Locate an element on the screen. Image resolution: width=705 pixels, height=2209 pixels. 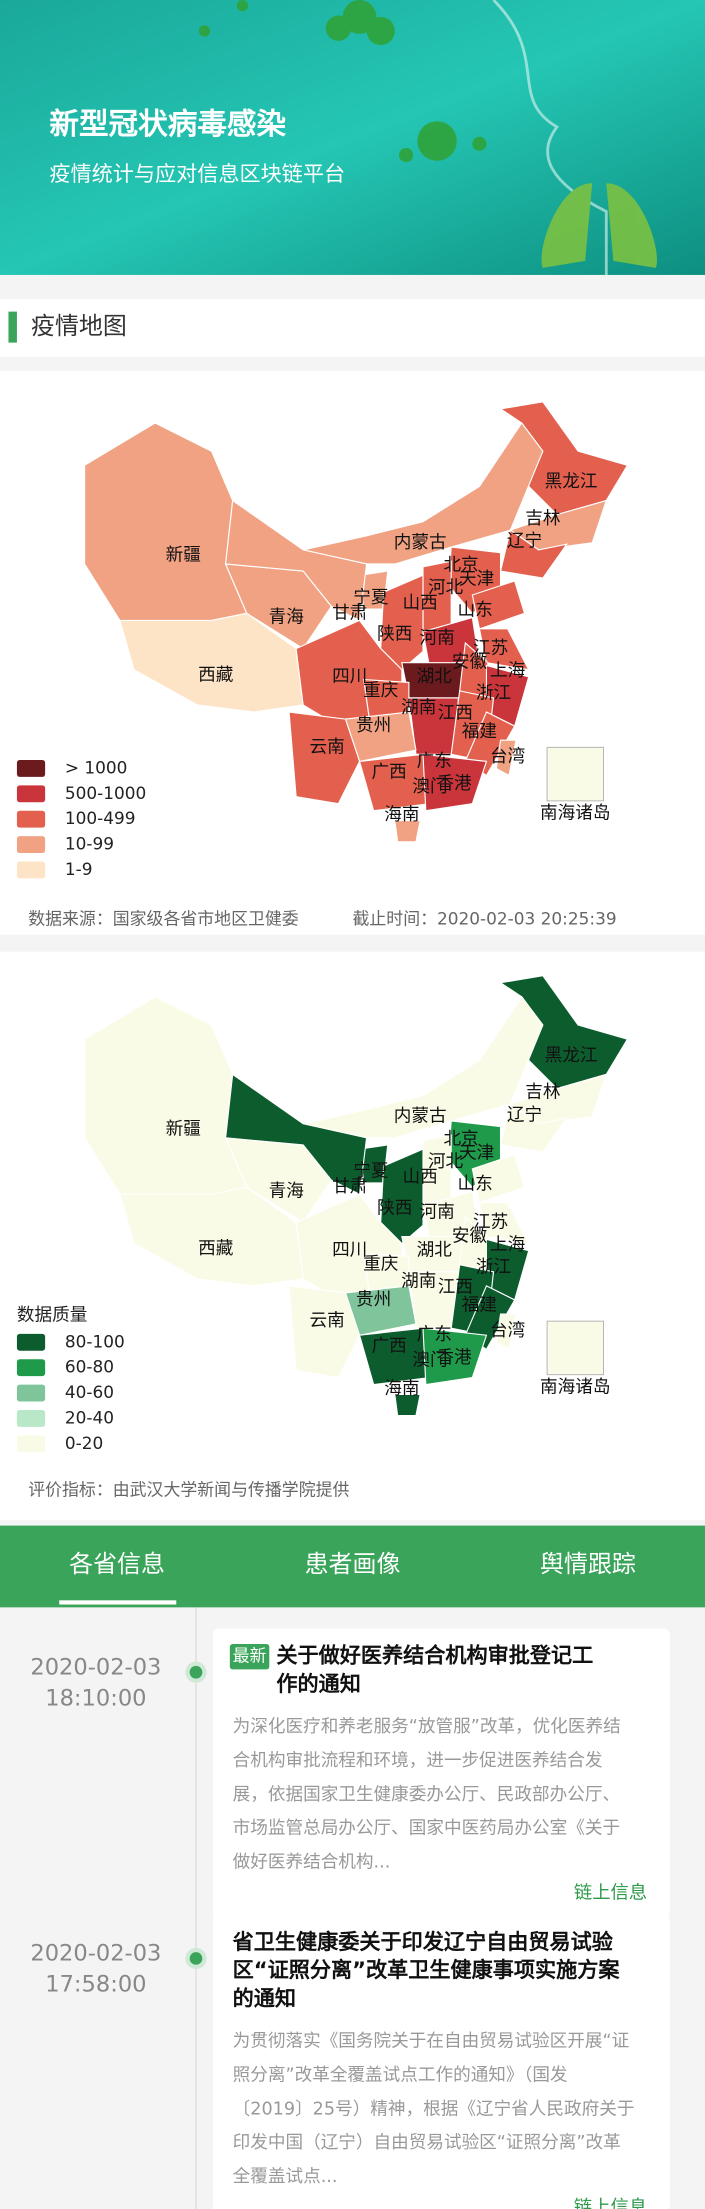
timeline-dot is located at coordinates (196, 1958).